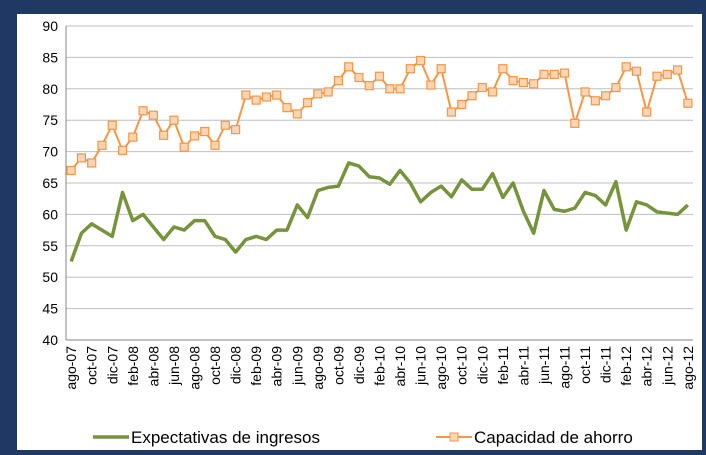 This screenshot has width=706, height=455. I want to click on x-tick-label: feb-12, so click(626, 366).